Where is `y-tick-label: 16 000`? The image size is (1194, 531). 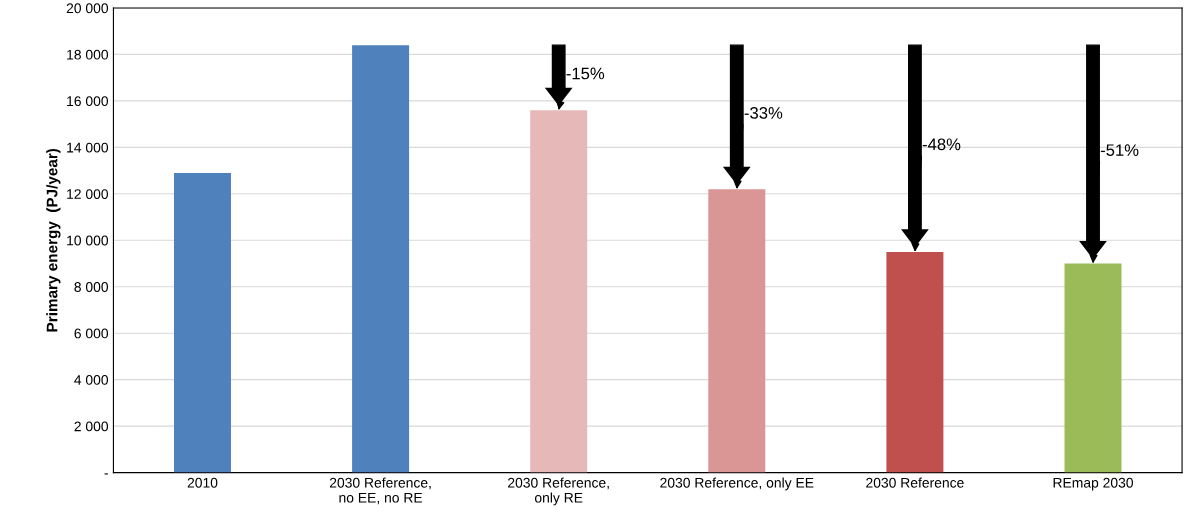 y-tick-label: 16 000 is located at coordinates (88, 101).